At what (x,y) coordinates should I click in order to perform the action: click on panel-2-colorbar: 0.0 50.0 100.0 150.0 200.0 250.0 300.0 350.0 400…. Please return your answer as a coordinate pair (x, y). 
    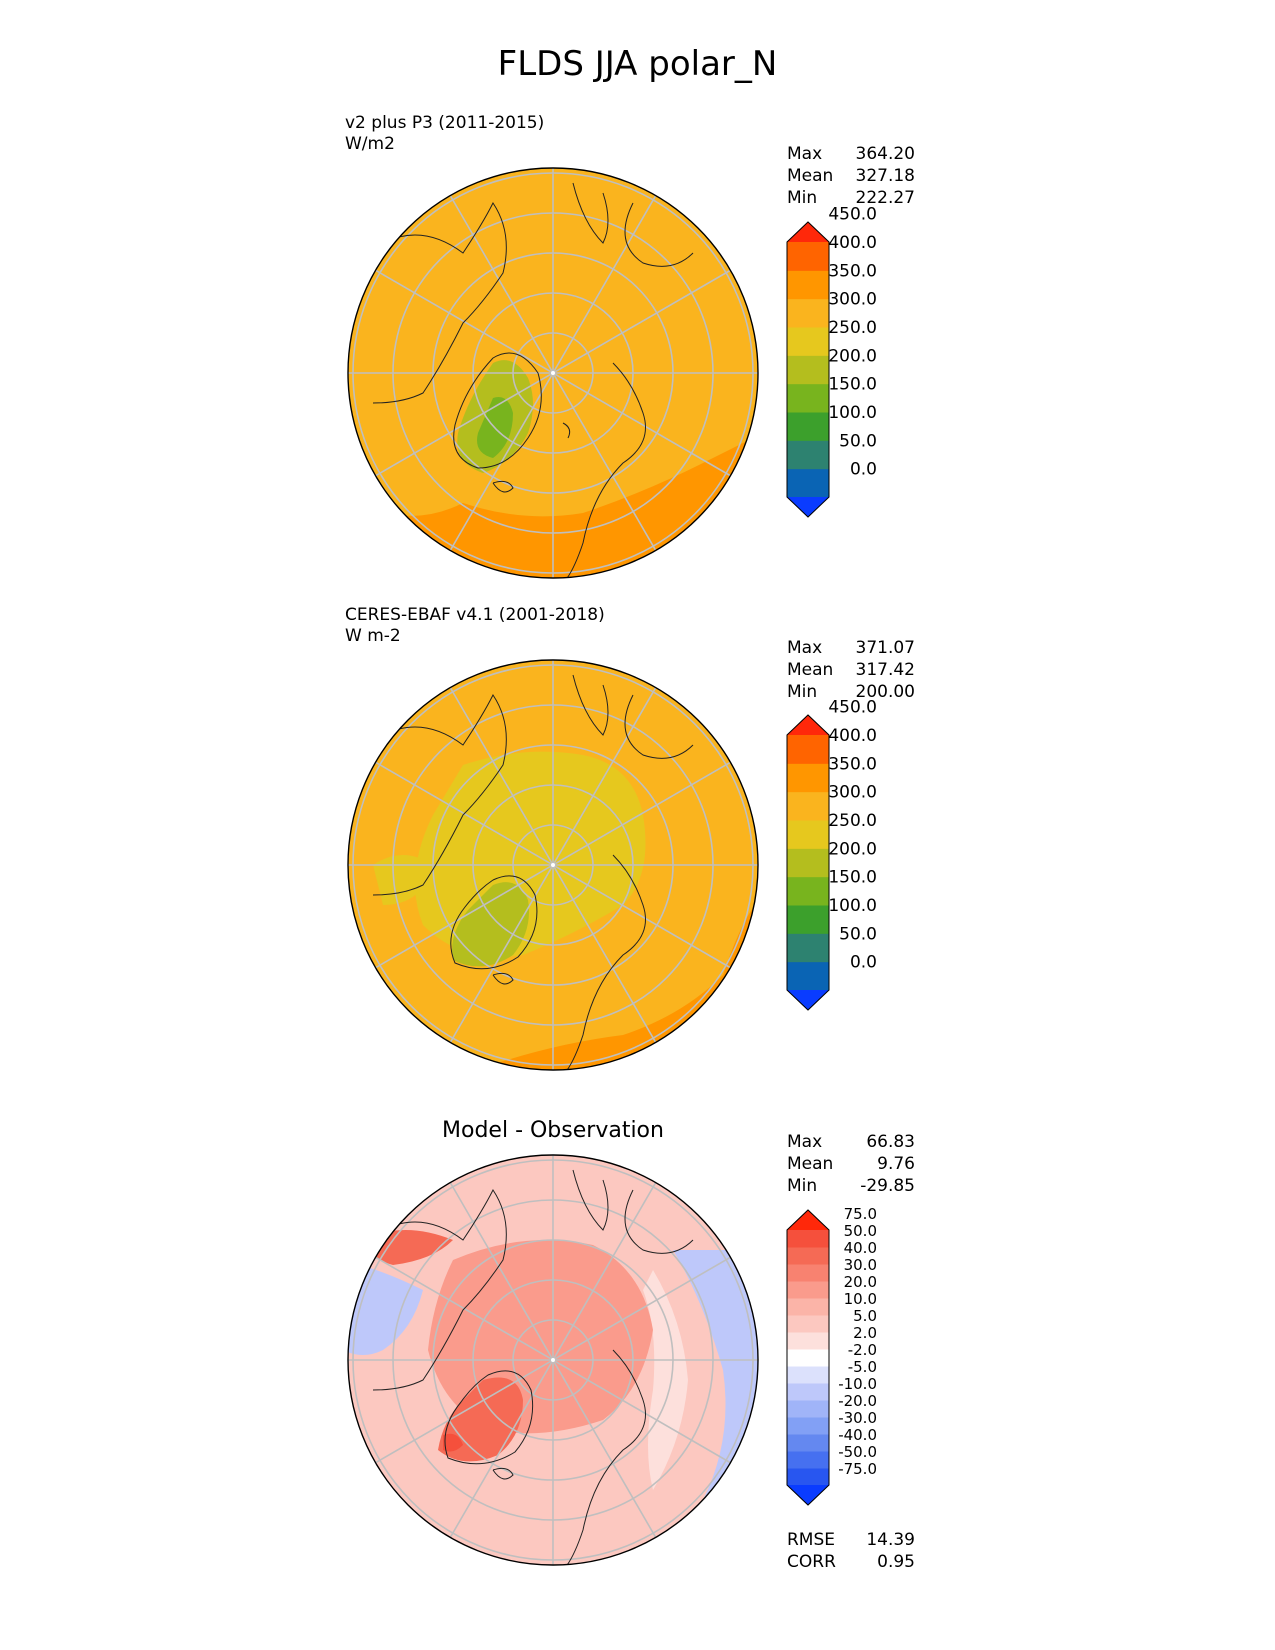
    Looking at the image, I should click on (831, 854).